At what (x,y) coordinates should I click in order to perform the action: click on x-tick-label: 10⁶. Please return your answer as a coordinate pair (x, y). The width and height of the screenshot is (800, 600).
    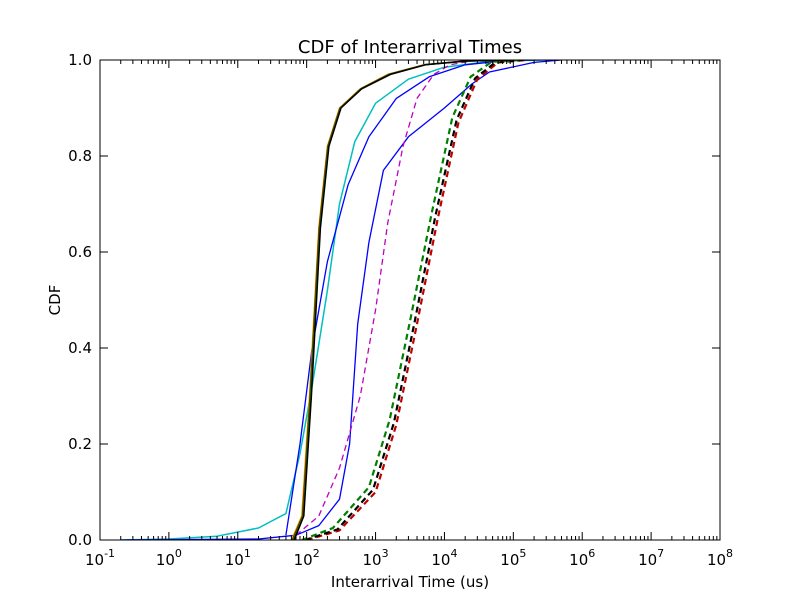
    Looking at the image, I should click on (582, 558).